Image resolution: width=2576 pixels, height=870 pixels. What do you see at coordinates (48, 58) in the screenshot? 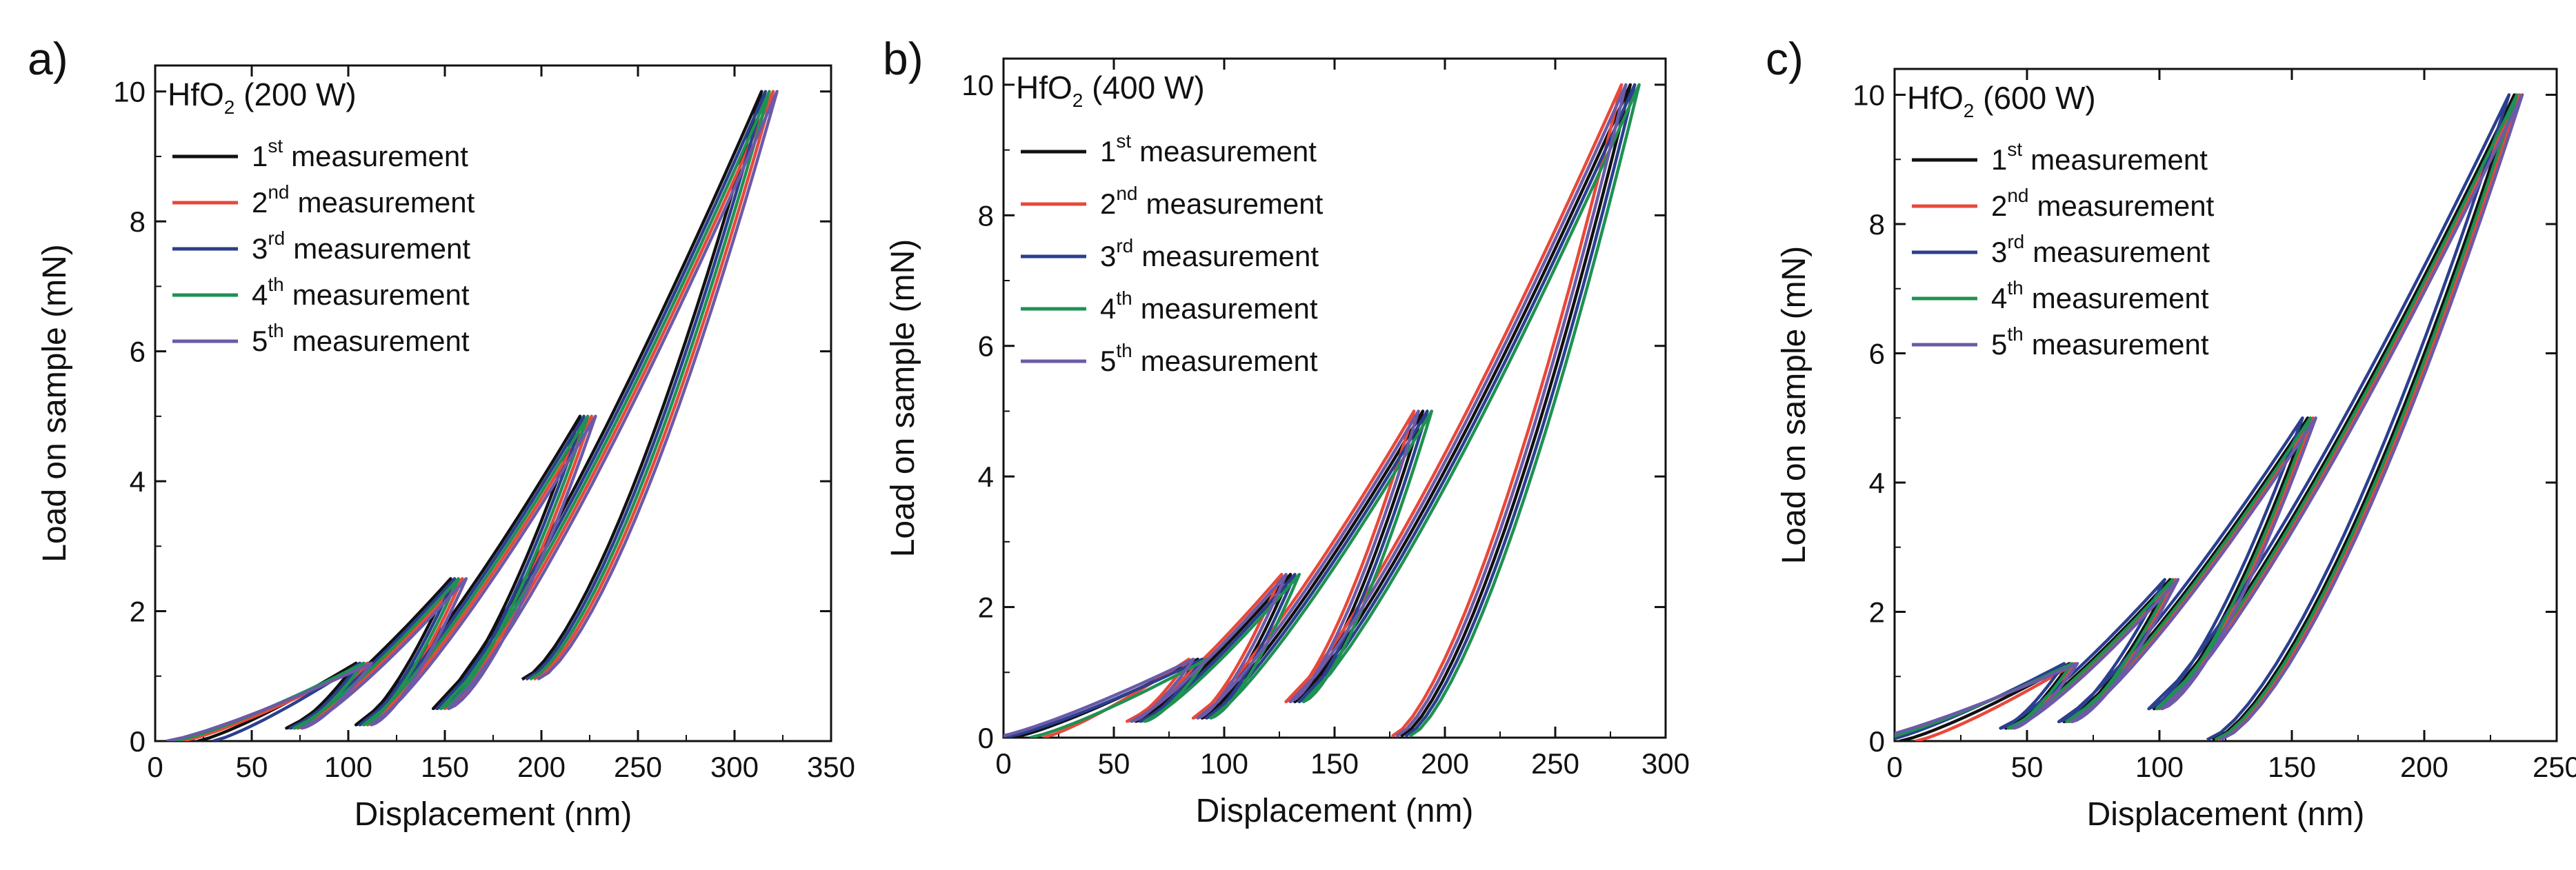
I see `panel-label: a)` at bounding box center [48, 58].